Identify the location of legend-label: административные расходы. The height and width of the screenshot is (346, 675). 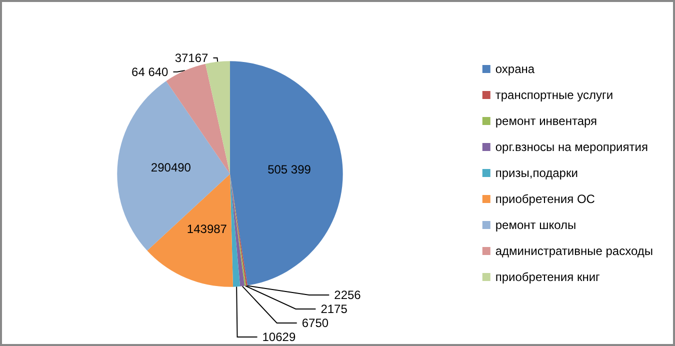
(574, 251).